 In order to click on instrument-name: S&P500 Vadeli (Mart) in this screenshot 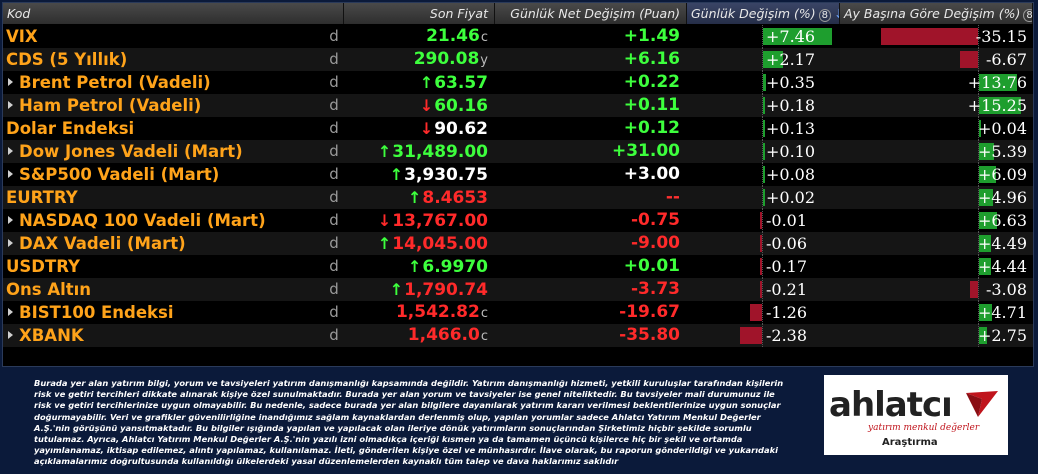, I will do `click(173, 174)`.